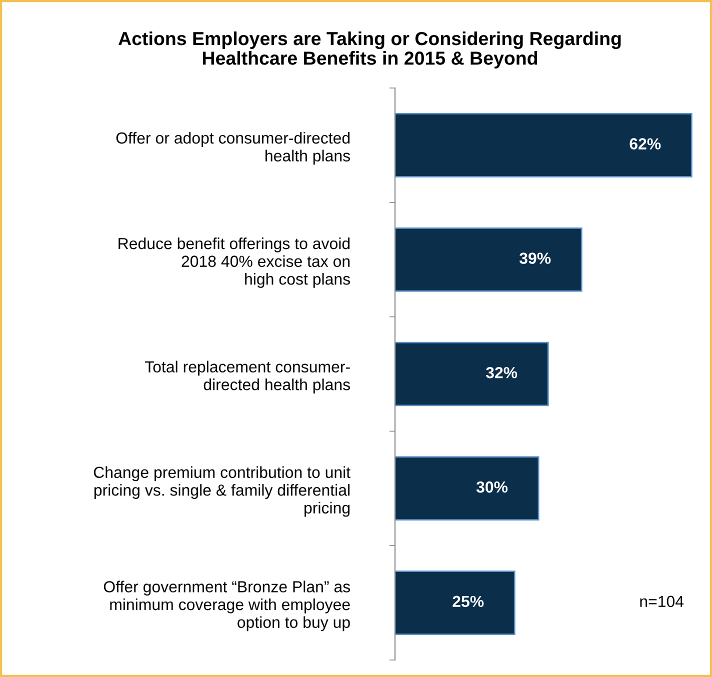 The width and height of the screenshot is (712, 677). What do you see at coordinates (492, 487) in the screenshot?
I see `data-label: 30%` at bounding box center [492, 487].